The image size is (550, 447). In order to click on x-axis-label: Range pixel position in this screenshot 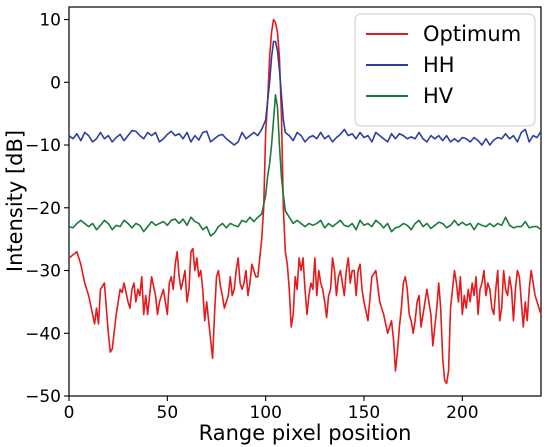, I will do `click(305, 433)`.